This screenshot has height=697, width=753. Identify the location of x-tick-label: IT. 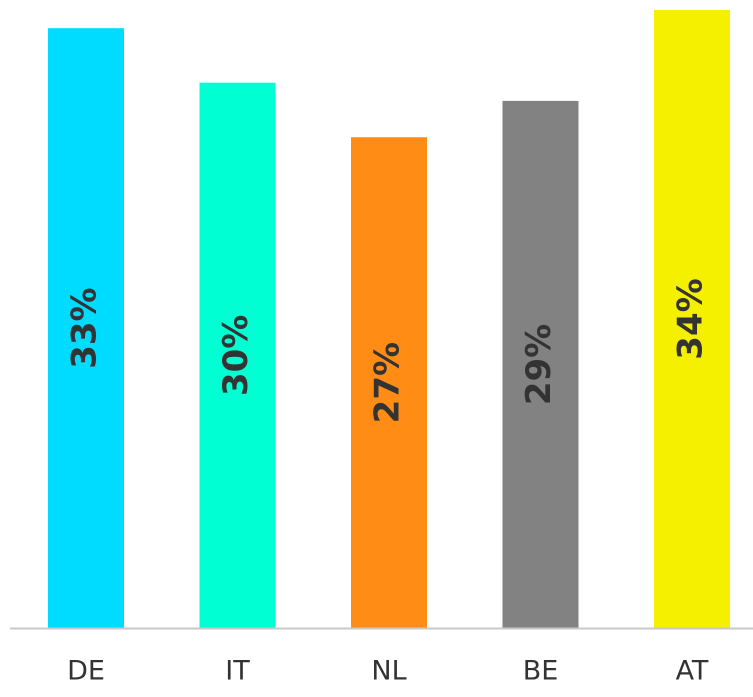
(237, 671).